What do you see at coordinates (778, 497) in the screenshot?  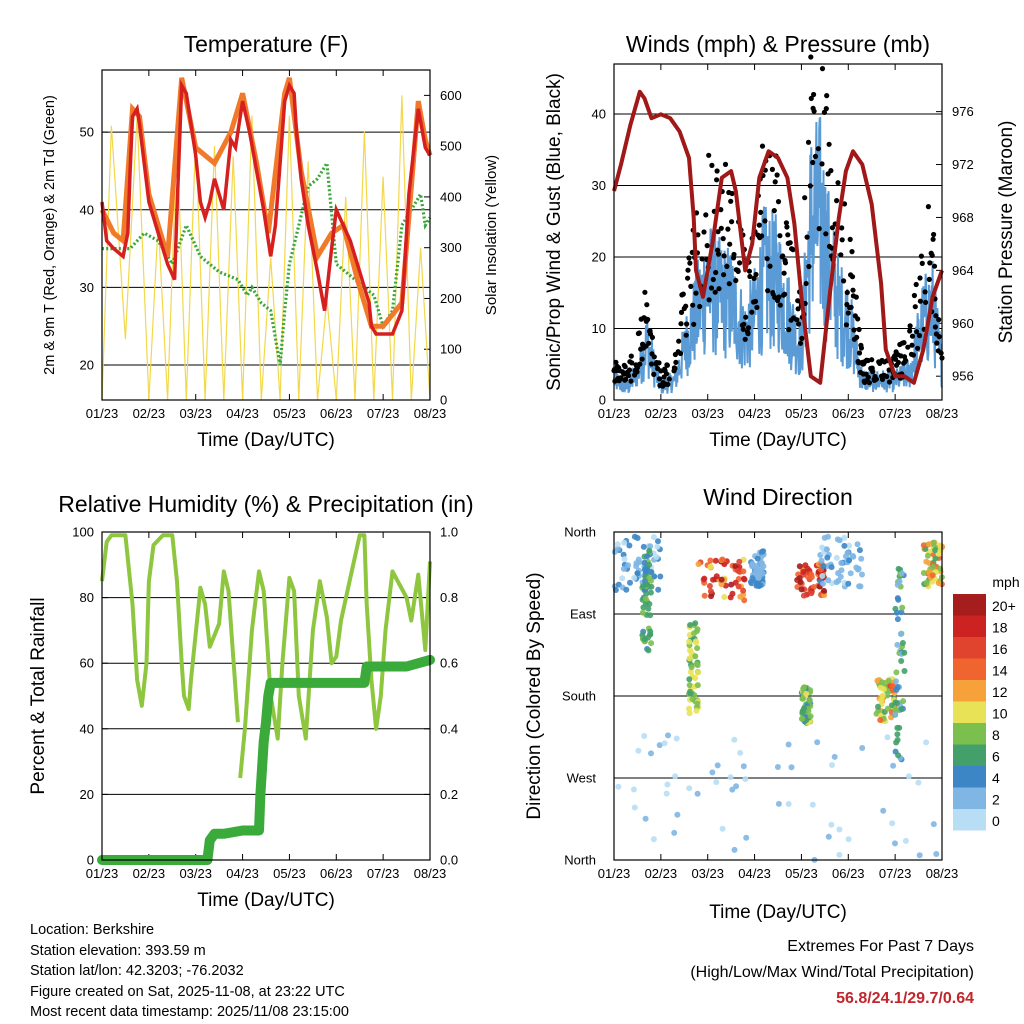 I see `chart-title: Wind Direction` at bounding box center [778, 497].